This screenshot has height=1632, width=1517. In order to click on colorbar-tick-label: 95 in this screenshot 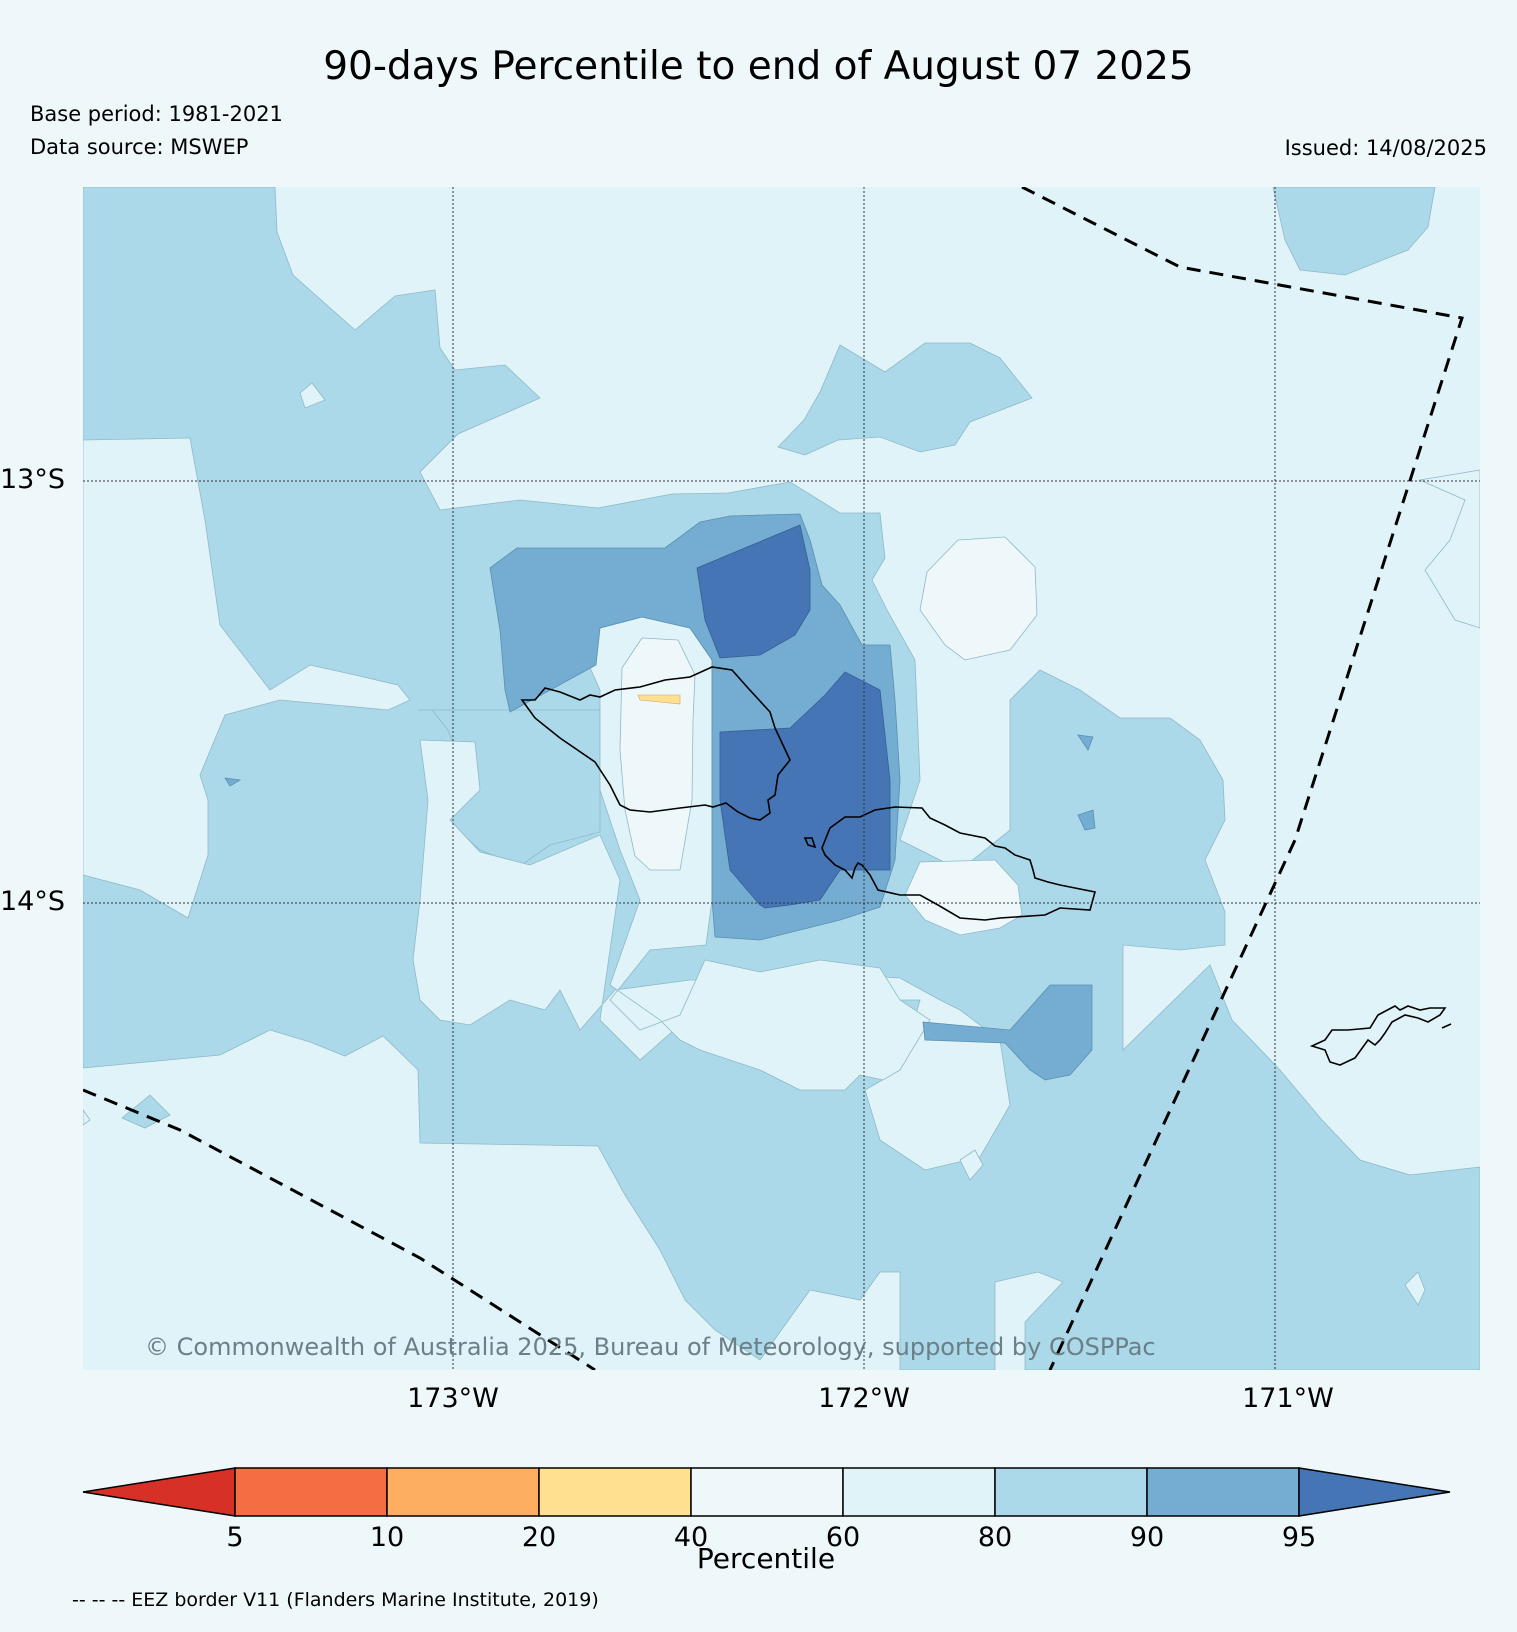, I will do `click(1299, 1537)`.